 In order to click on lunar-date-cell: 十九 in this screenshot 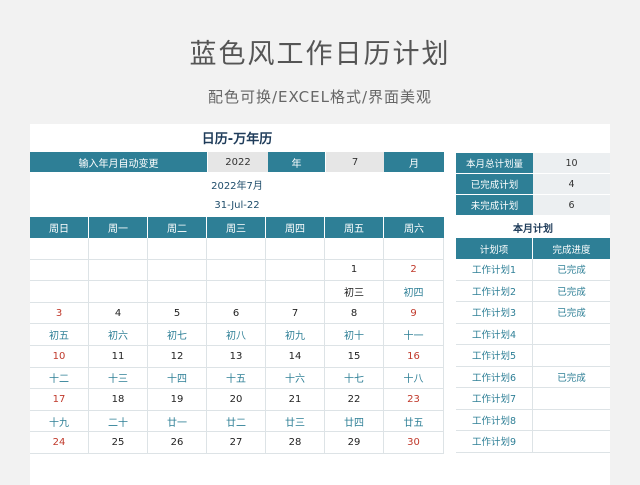, I will do `click(59, 421)`.